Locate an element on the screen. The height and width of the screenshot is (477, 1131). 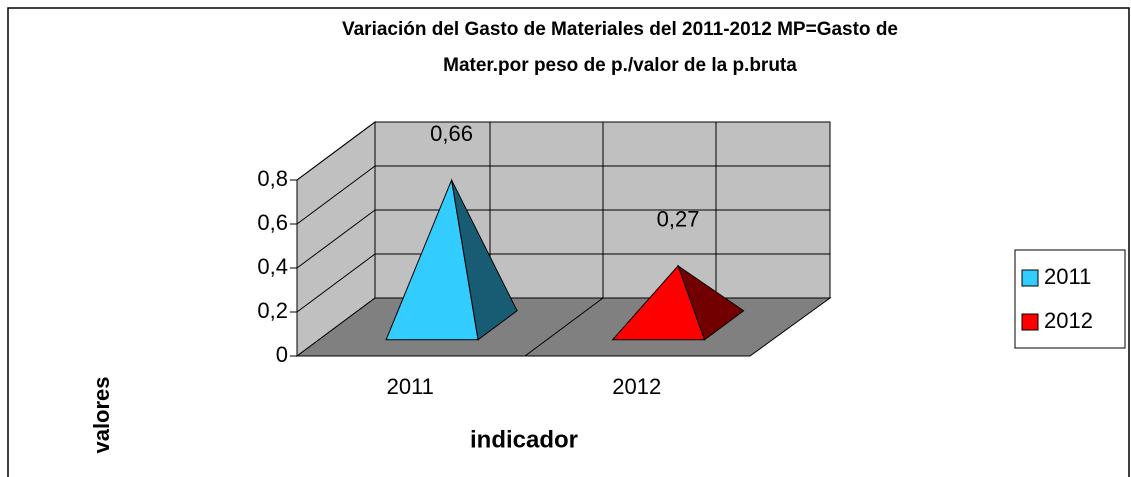
y-tick-label: 0,8 is located at coordinates (272, 178).